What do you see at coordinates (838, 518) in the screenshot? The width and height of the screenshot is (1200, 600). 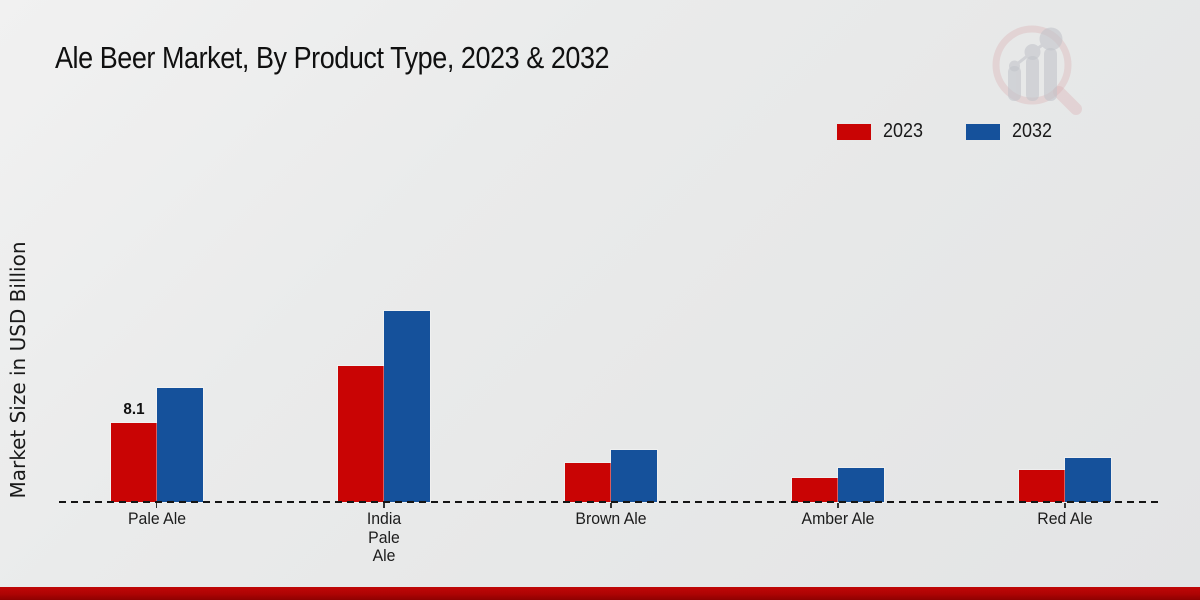 I see `category-label-amber-ale: Amber Ale` at bounding box center [838, 518].